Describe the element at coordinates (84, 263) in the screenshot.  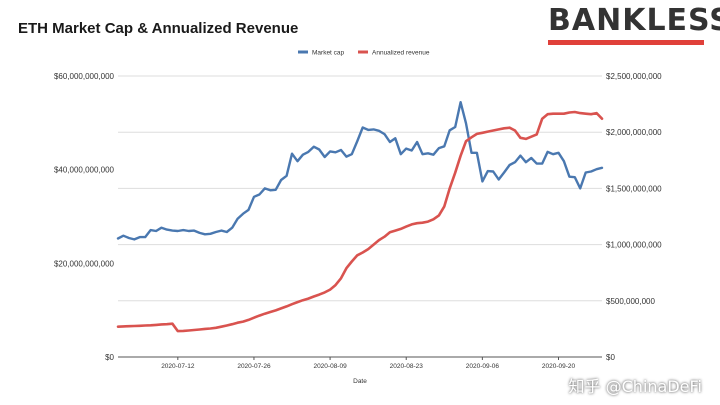
I see `y-left-tick-label: $20,000,000,000` at that location.